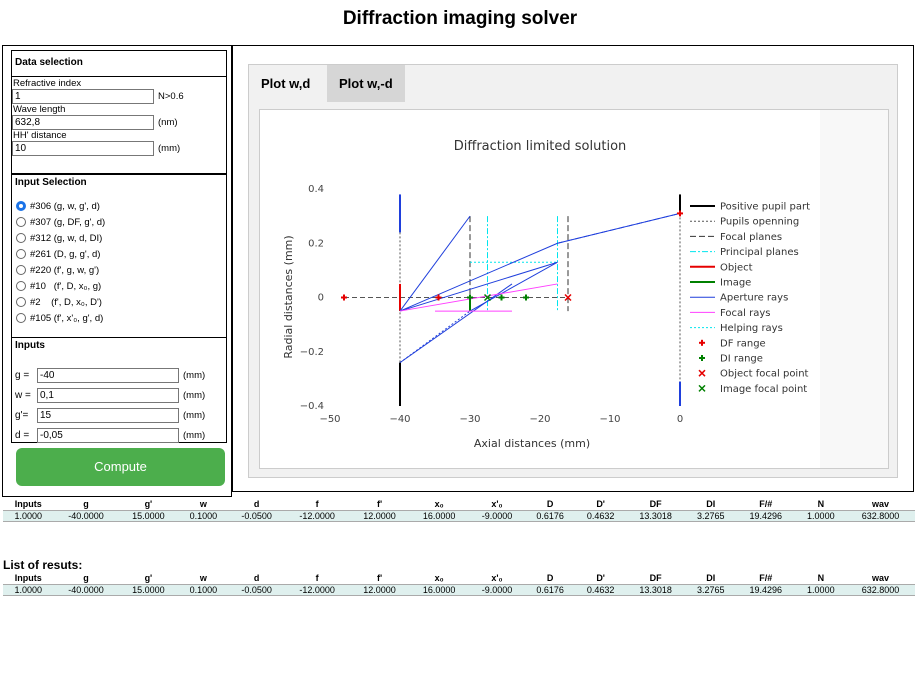 Image resolution: width=920 pixels, height=688 pixels. What do you see at coordinates (108, 395) in the screenshot?
I see `w-input` at bounding box center [108, 395].